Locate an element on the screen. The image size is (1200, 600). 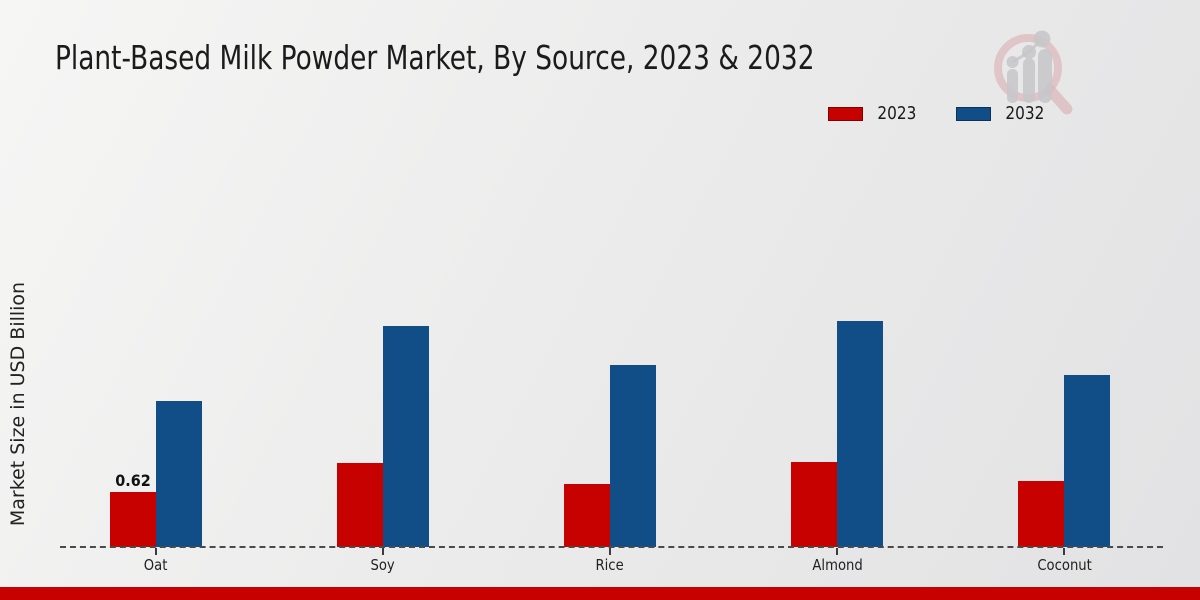
bar-2023-soy is located at coordinates (359, 505).